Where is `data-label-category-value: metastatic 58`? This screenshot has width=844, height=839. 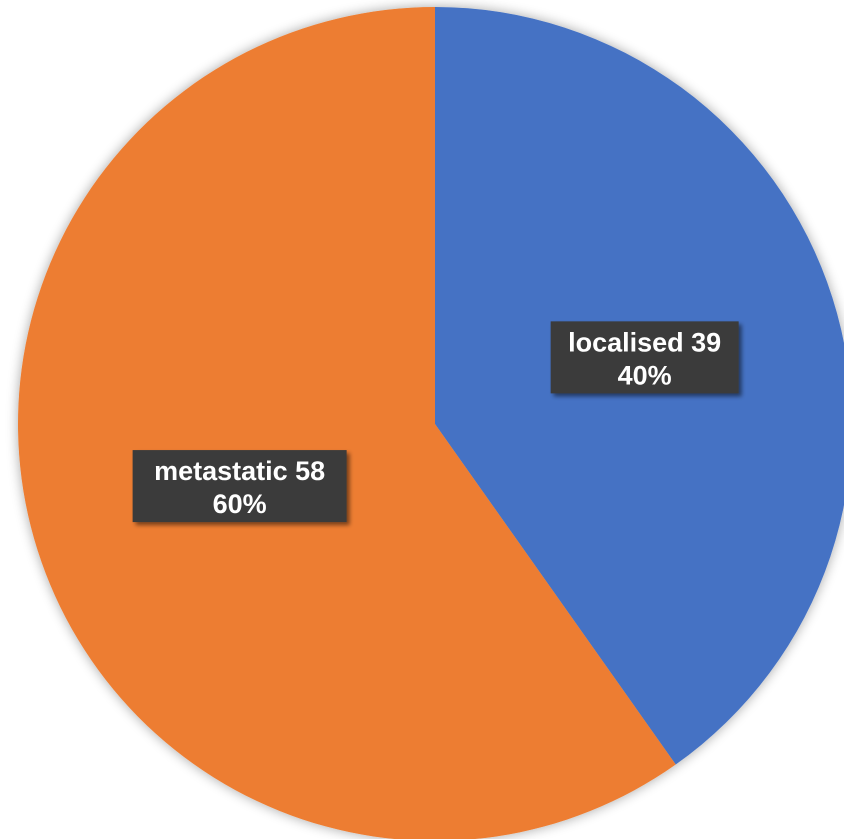
data-label-category-value: metastatic 58 is located at coordinates (239, 471).